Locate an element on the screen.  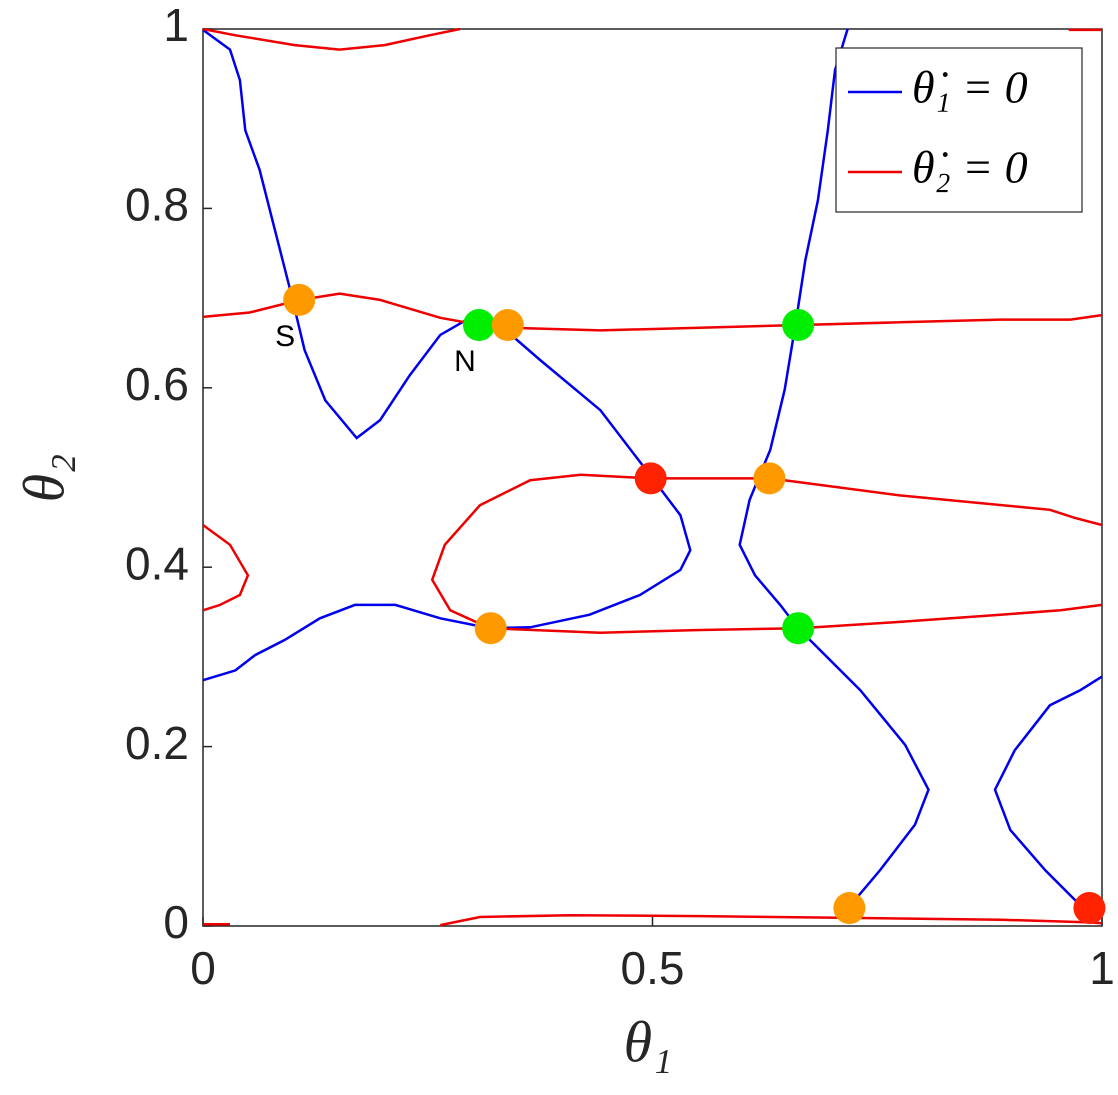
y-tick-label: 0.4 is located at coordinates (157, 563).